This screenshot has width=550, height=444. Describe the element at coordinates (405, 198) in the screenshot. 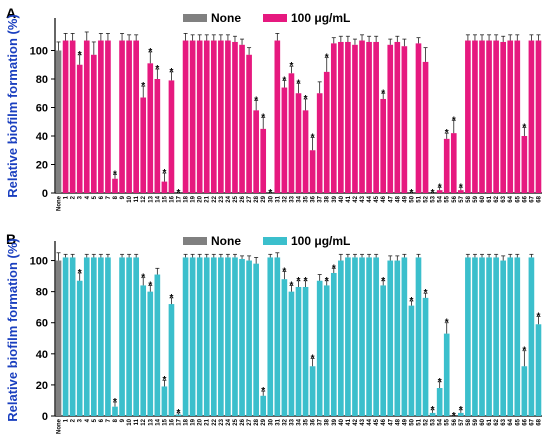

I see `x-tick-label: 49` at that location.